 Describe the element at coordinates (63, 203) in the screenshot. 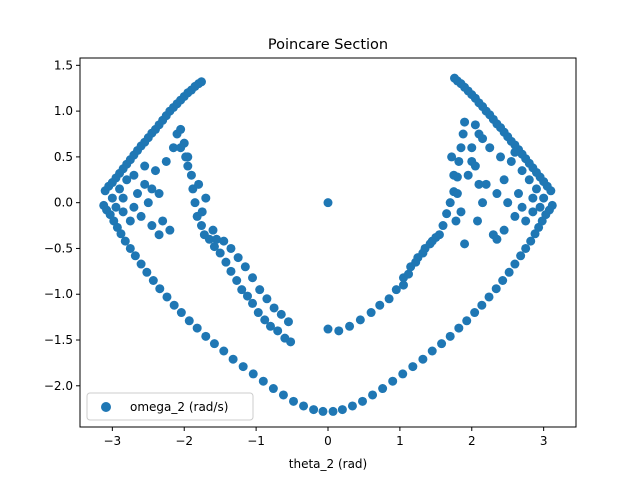

I see `y-tick-label: 0.0` at that location.